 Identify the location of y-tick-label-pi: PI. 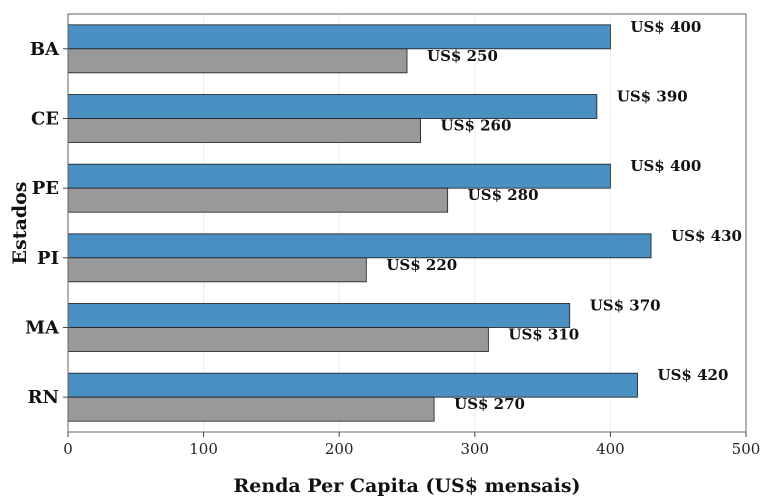
(48, 258).